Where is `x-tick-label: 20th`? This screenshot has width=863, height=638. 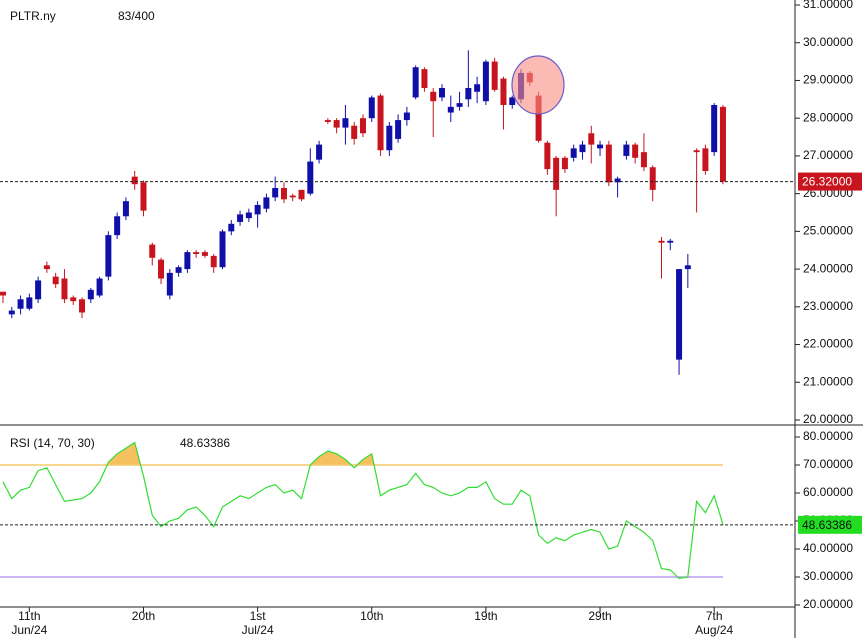 x-tick-label: 20th is located at coordinates (143, 616).